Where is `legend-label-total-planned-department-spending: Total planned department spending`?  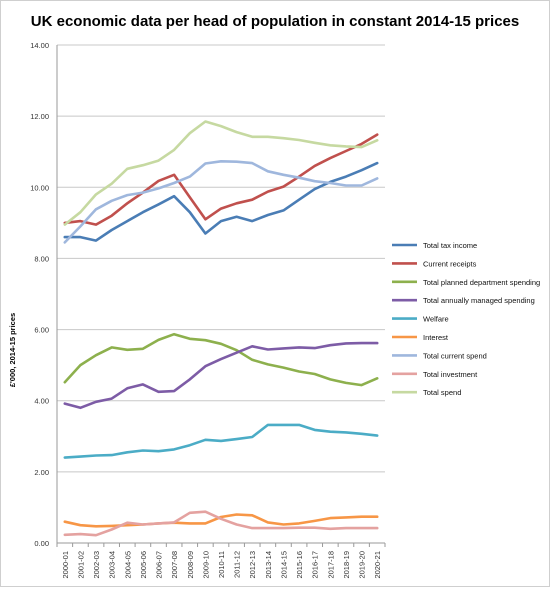 legend-label-total-planned-department-spending: Total planned department spending is located at coordinates (481, 282).